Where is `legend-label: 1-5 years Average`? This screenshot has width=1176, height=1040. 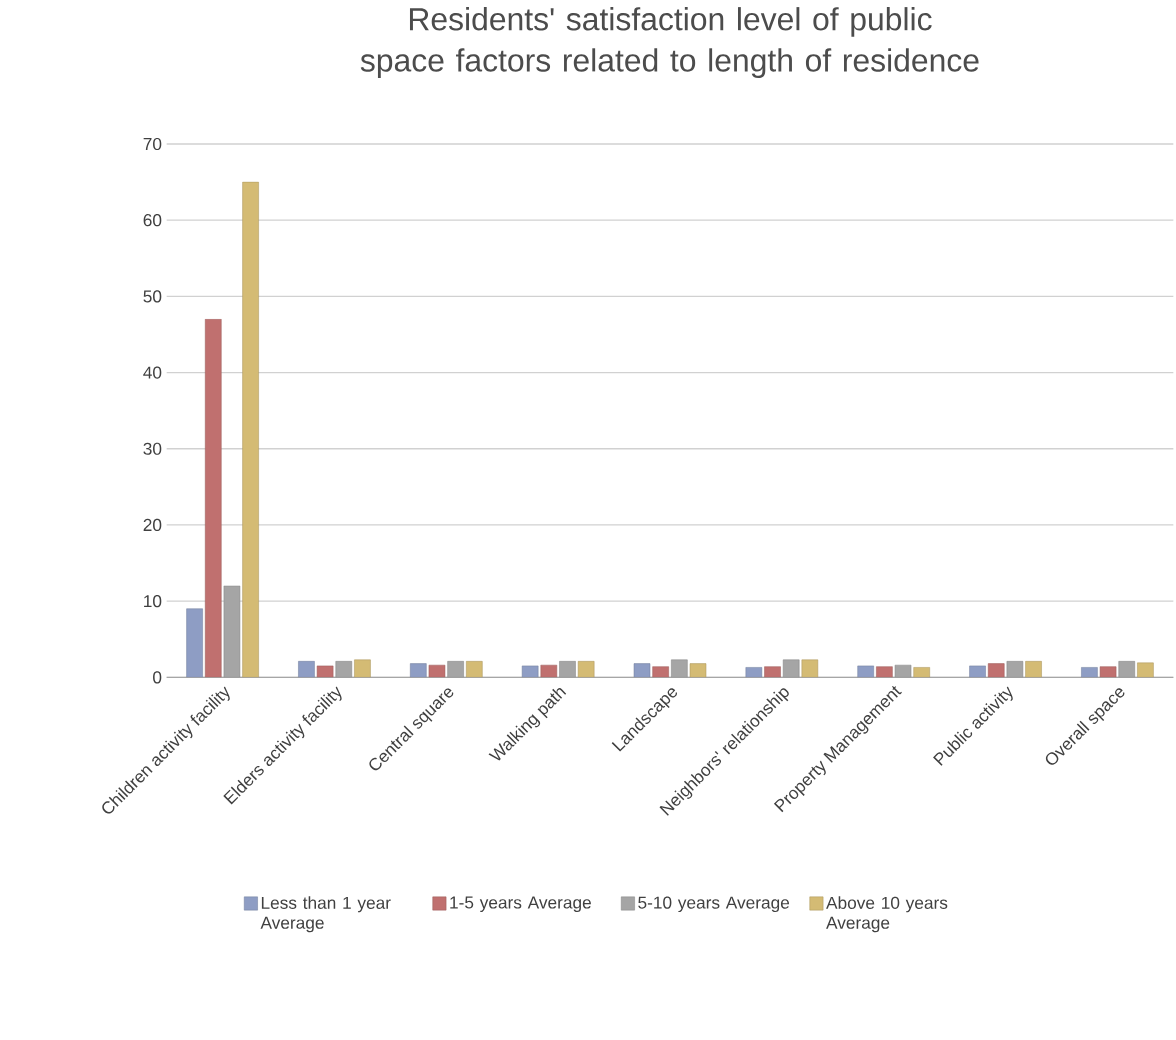 legend-label: 1-5 years Average is located at coordinates (520, 904).